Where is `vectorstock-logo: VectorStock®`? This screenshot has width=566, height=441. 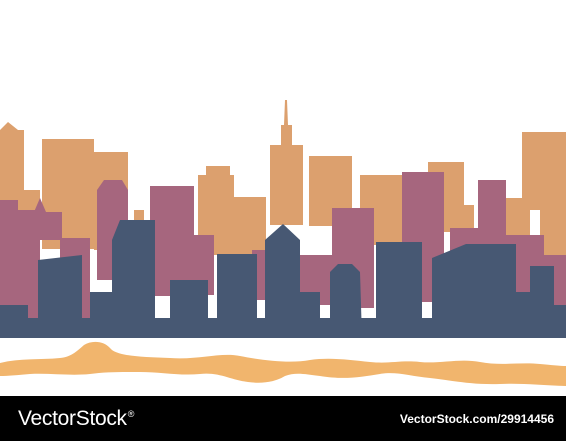
vectorstock-logo: VectorStock® is located at coordinates (76, 419).